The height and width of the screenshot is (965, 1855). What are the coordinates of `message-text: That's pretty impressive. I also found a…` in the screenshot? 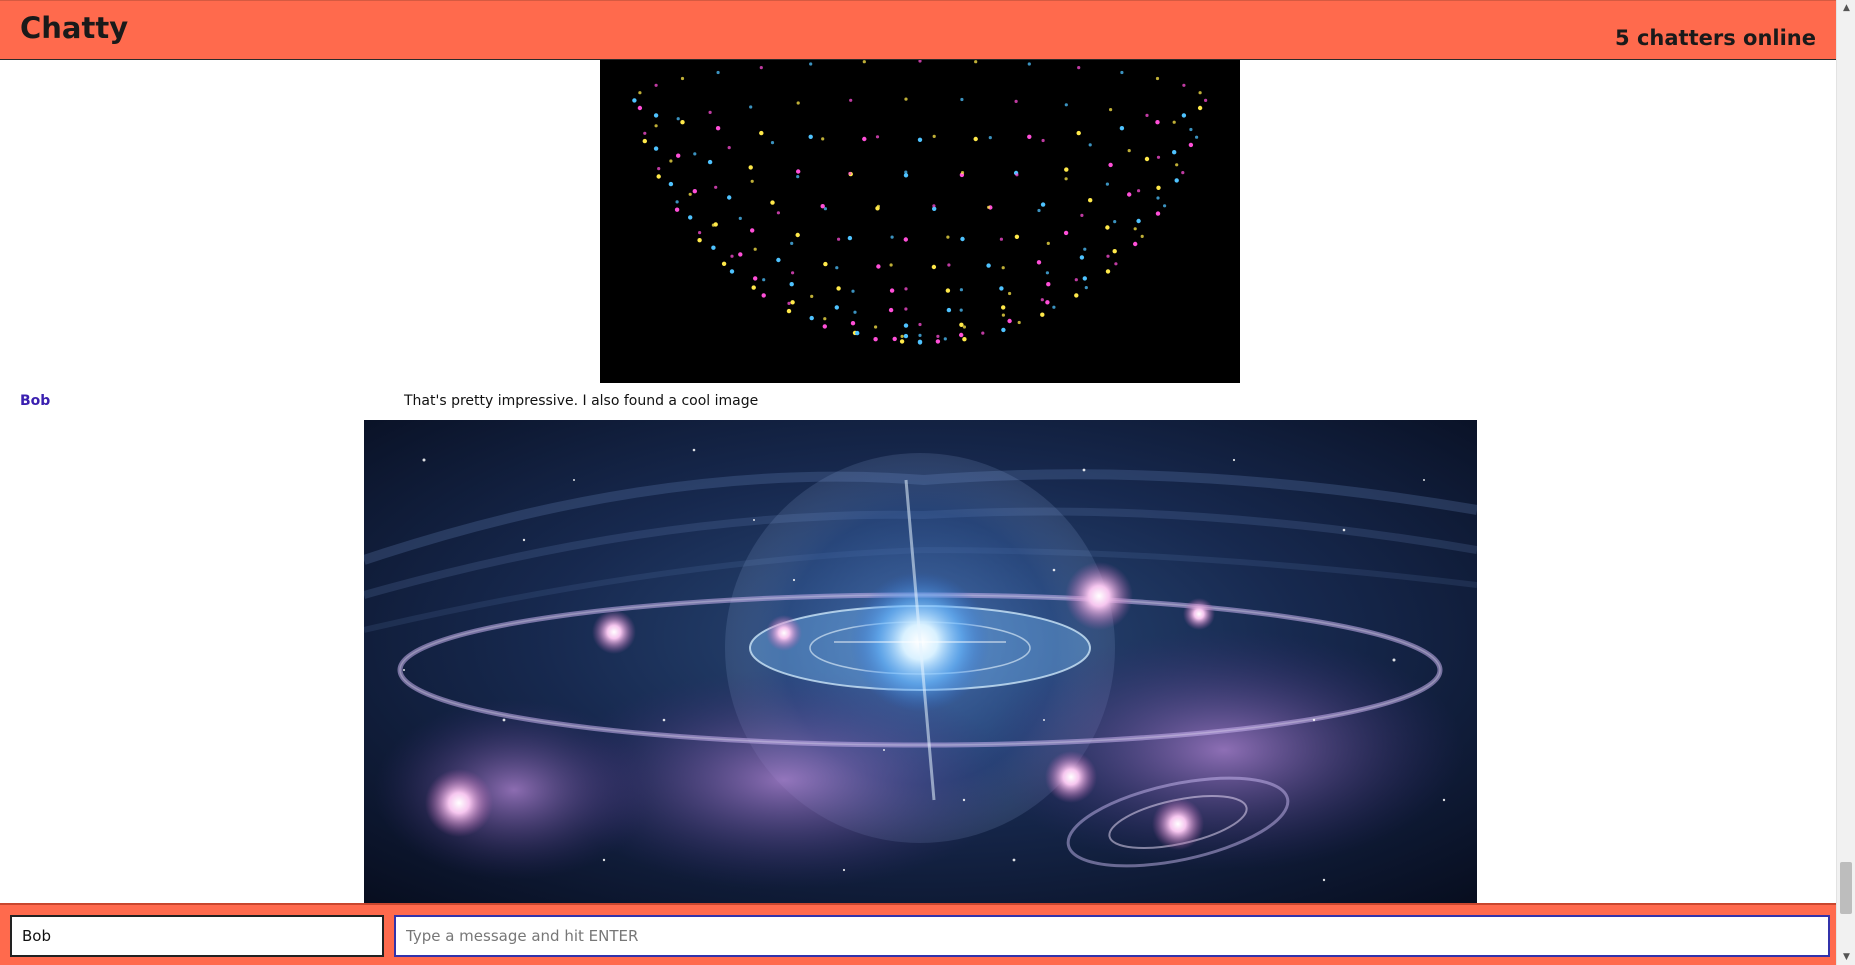 It's located at (581, 401).